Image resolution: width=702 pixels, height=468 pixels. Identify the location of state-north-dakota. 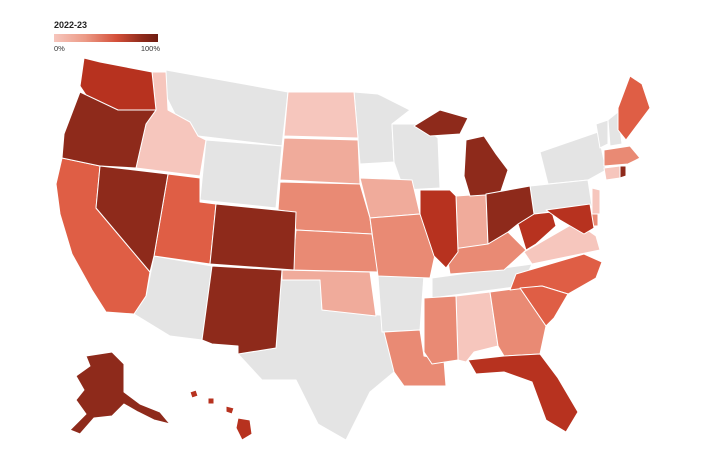
(321, 115).